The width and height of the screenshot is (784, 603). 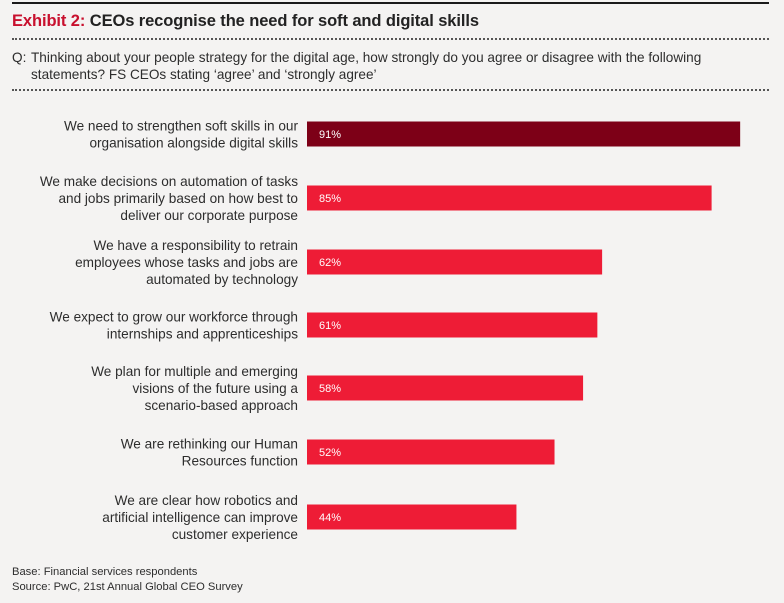 What do you see at coordinates (390, 39) in the screenshot?
I see `dotted-divider-top` at bounding box center [390, 39].